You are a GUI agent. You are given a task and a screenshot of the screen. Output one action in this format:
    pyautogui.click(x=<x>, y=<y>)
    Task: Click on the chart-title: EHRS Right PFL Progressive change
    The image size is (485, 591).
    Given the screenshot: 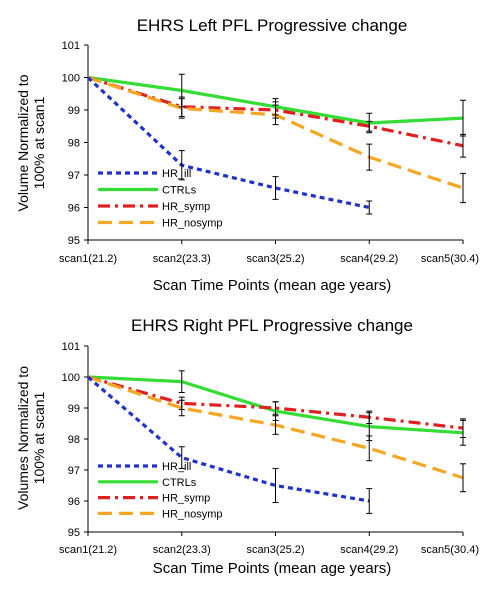 What is the action you would take?
    pyautogui.click(x=272, y=325)
    